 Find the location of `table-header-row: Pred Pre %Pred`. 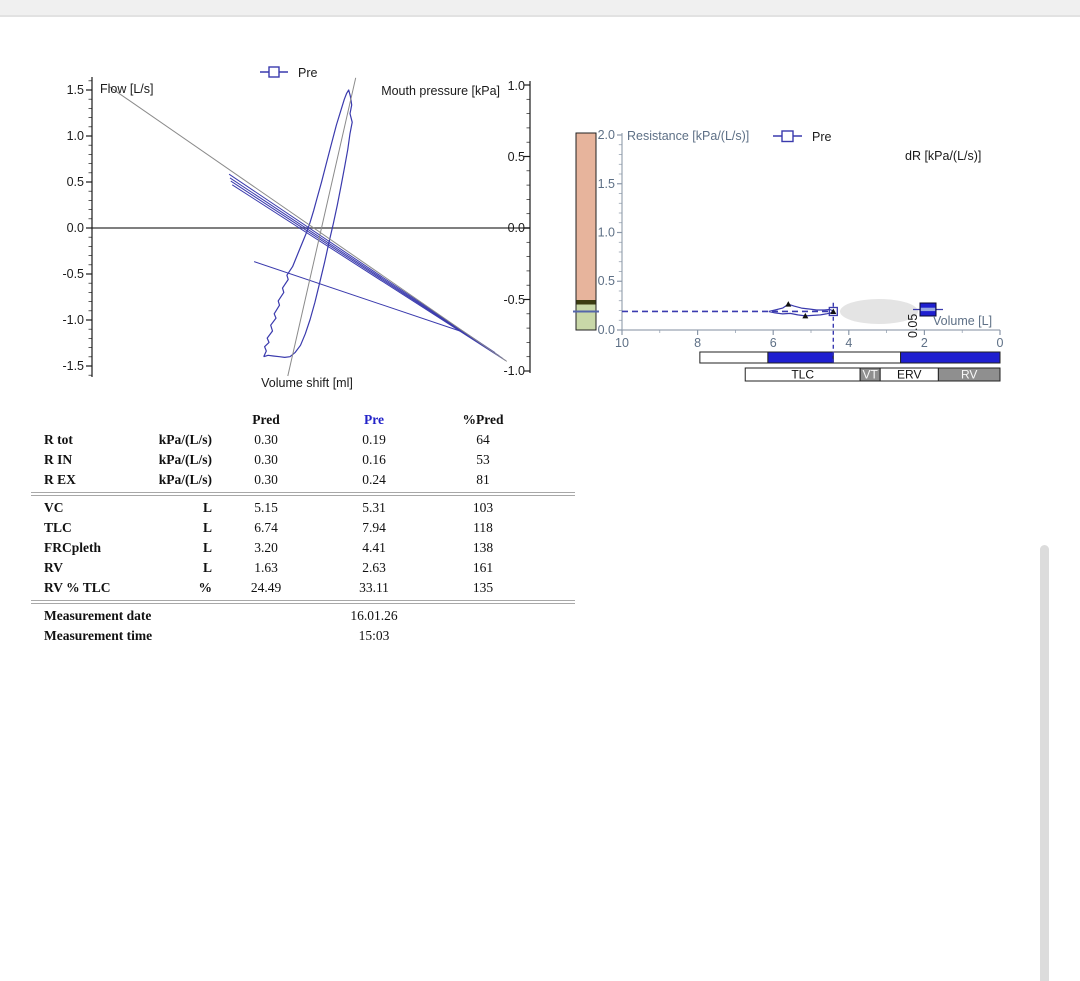

table-header-row: Pred Pre %Pred is located at coordinates (303, 420).